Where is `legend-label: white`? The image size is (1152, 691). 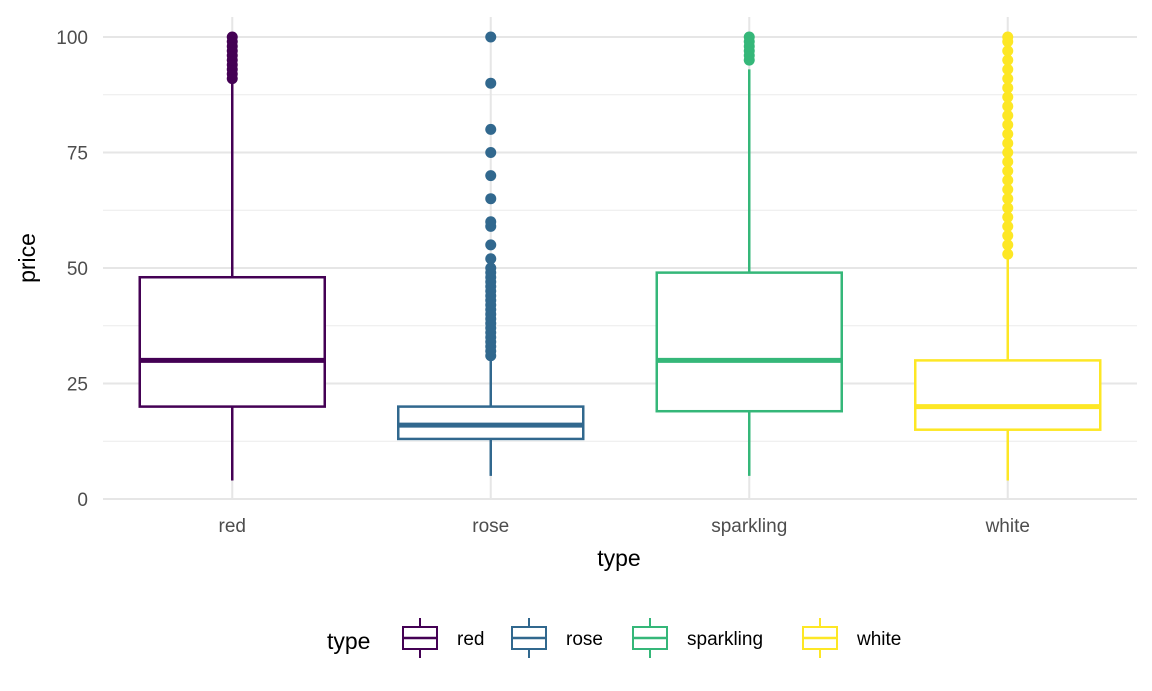
legend-label: white is located at coordinates (878, 639).